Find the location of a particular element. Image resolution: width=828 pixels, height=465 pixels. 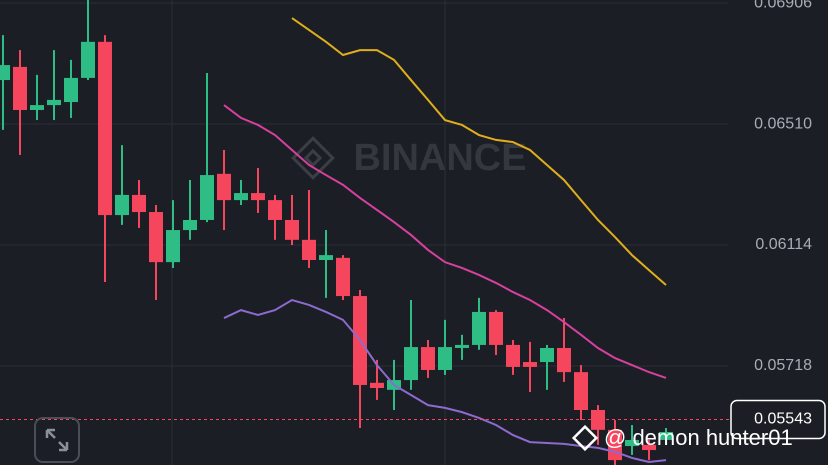

current-price-box is located at coordinates (778, 419).